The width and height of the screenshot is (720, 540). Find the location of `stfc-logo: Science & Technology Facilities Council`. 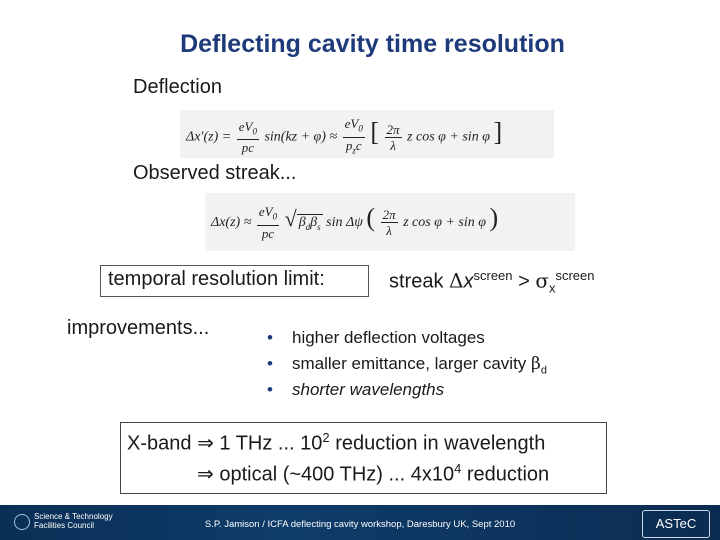

stfc-logo: Science & Technology Facilities Council is located at coordinates (63, 521).